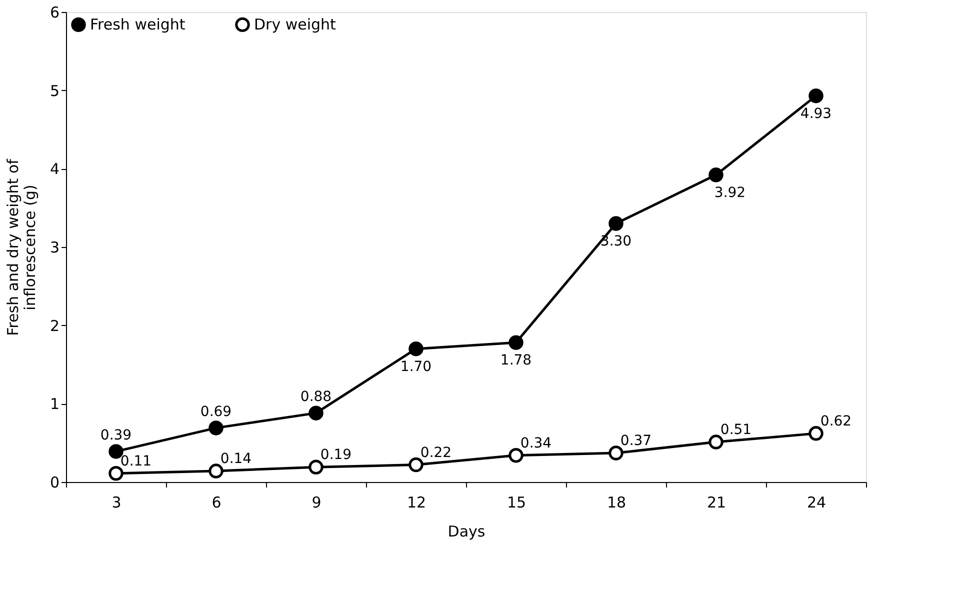  I want to click on data-label: 1.78, so click(516, 360).